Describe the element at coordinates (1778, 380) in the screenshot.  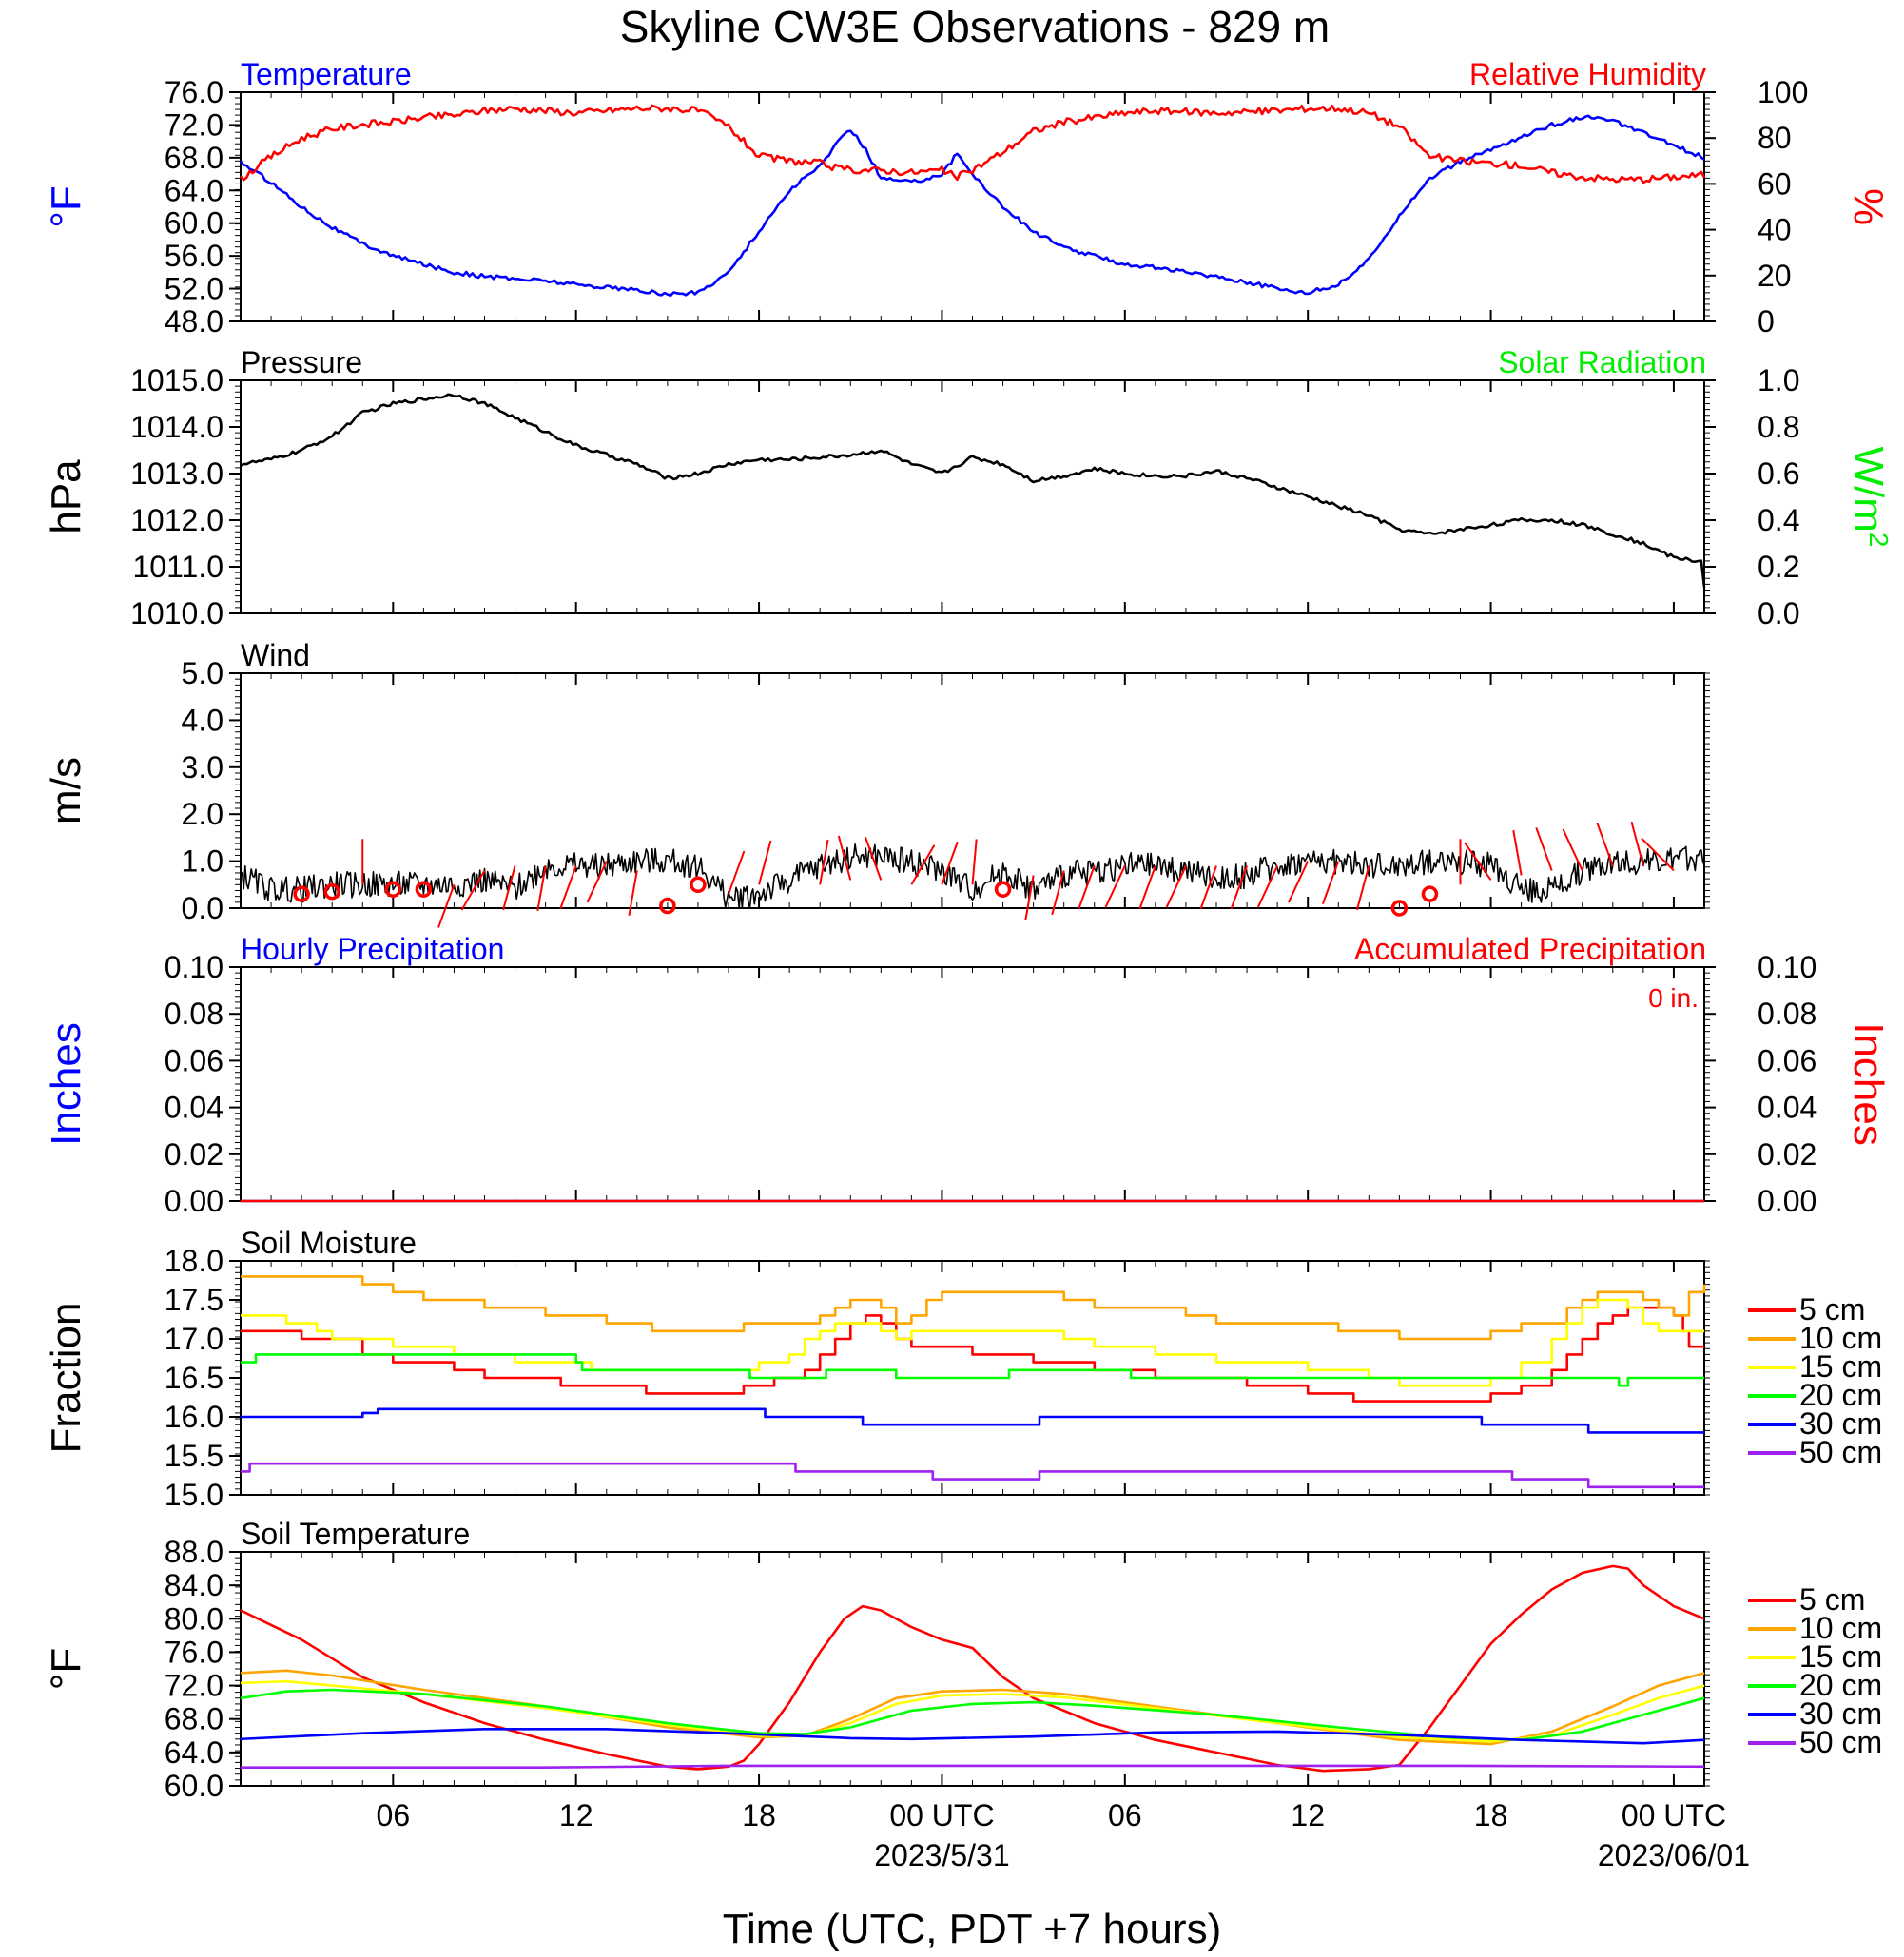
I see `y-tick-label-right: 1.0` at that location.